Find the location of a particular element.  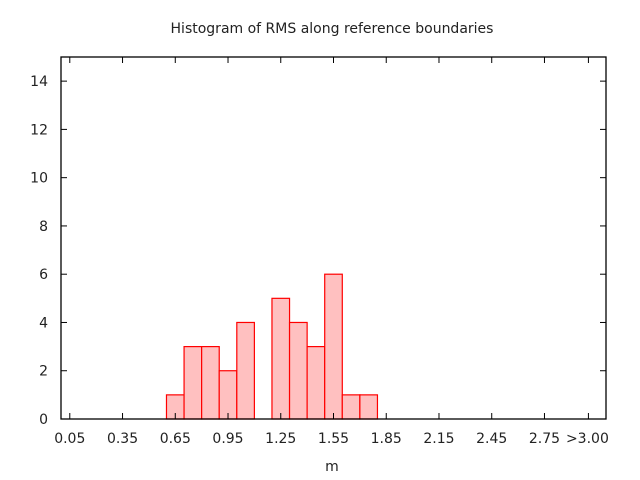

x-tick-label: 1.85 is located at coordinates (386, 439).